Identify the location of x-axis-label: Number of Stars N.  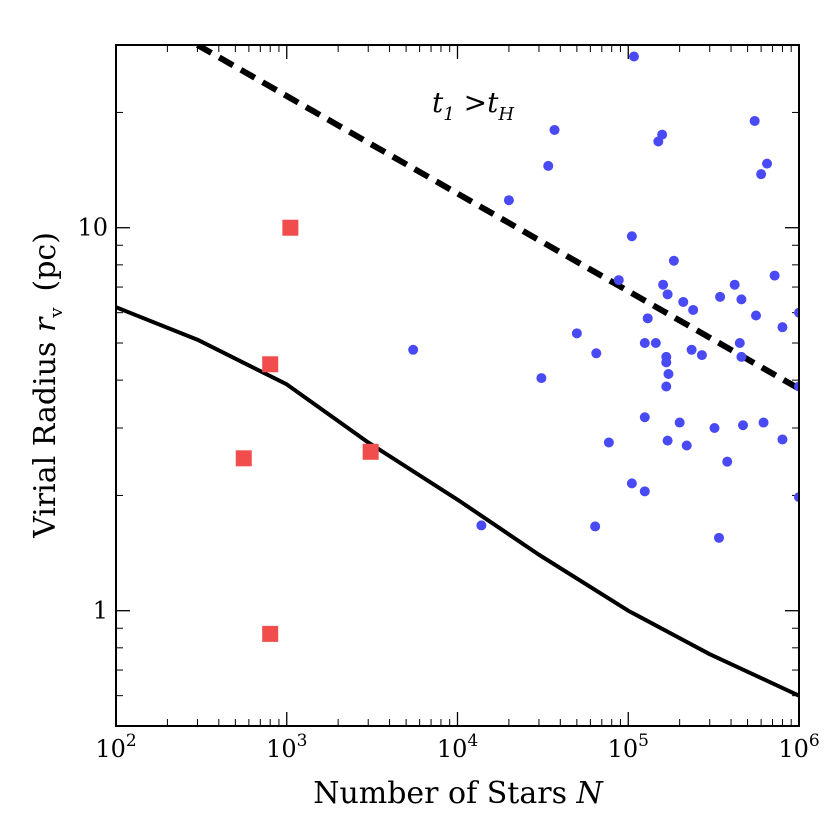
(458, 793).